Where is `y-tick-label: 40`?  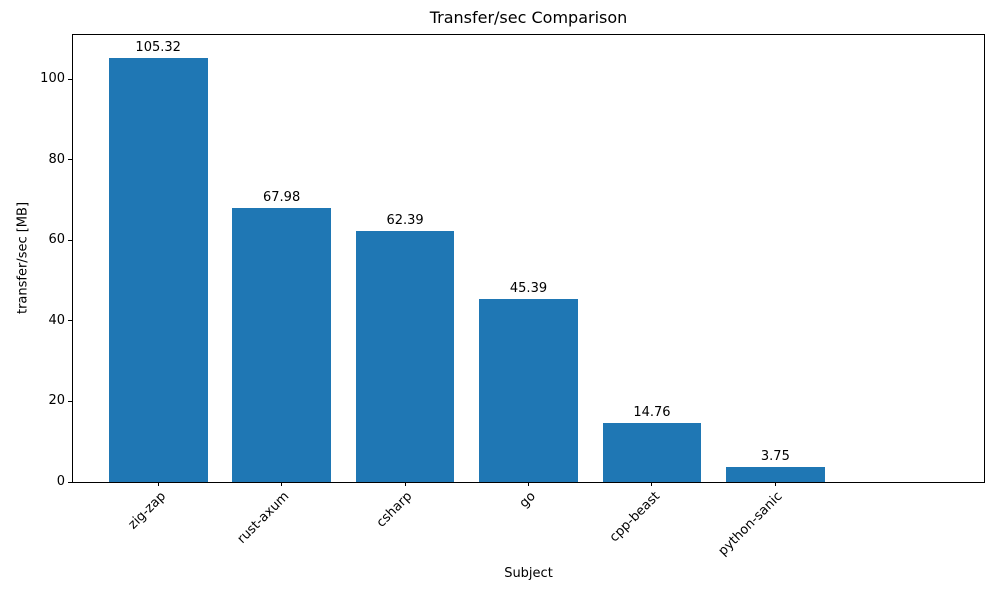
y-tick-label: 40 is located at coordinates (56, 320).